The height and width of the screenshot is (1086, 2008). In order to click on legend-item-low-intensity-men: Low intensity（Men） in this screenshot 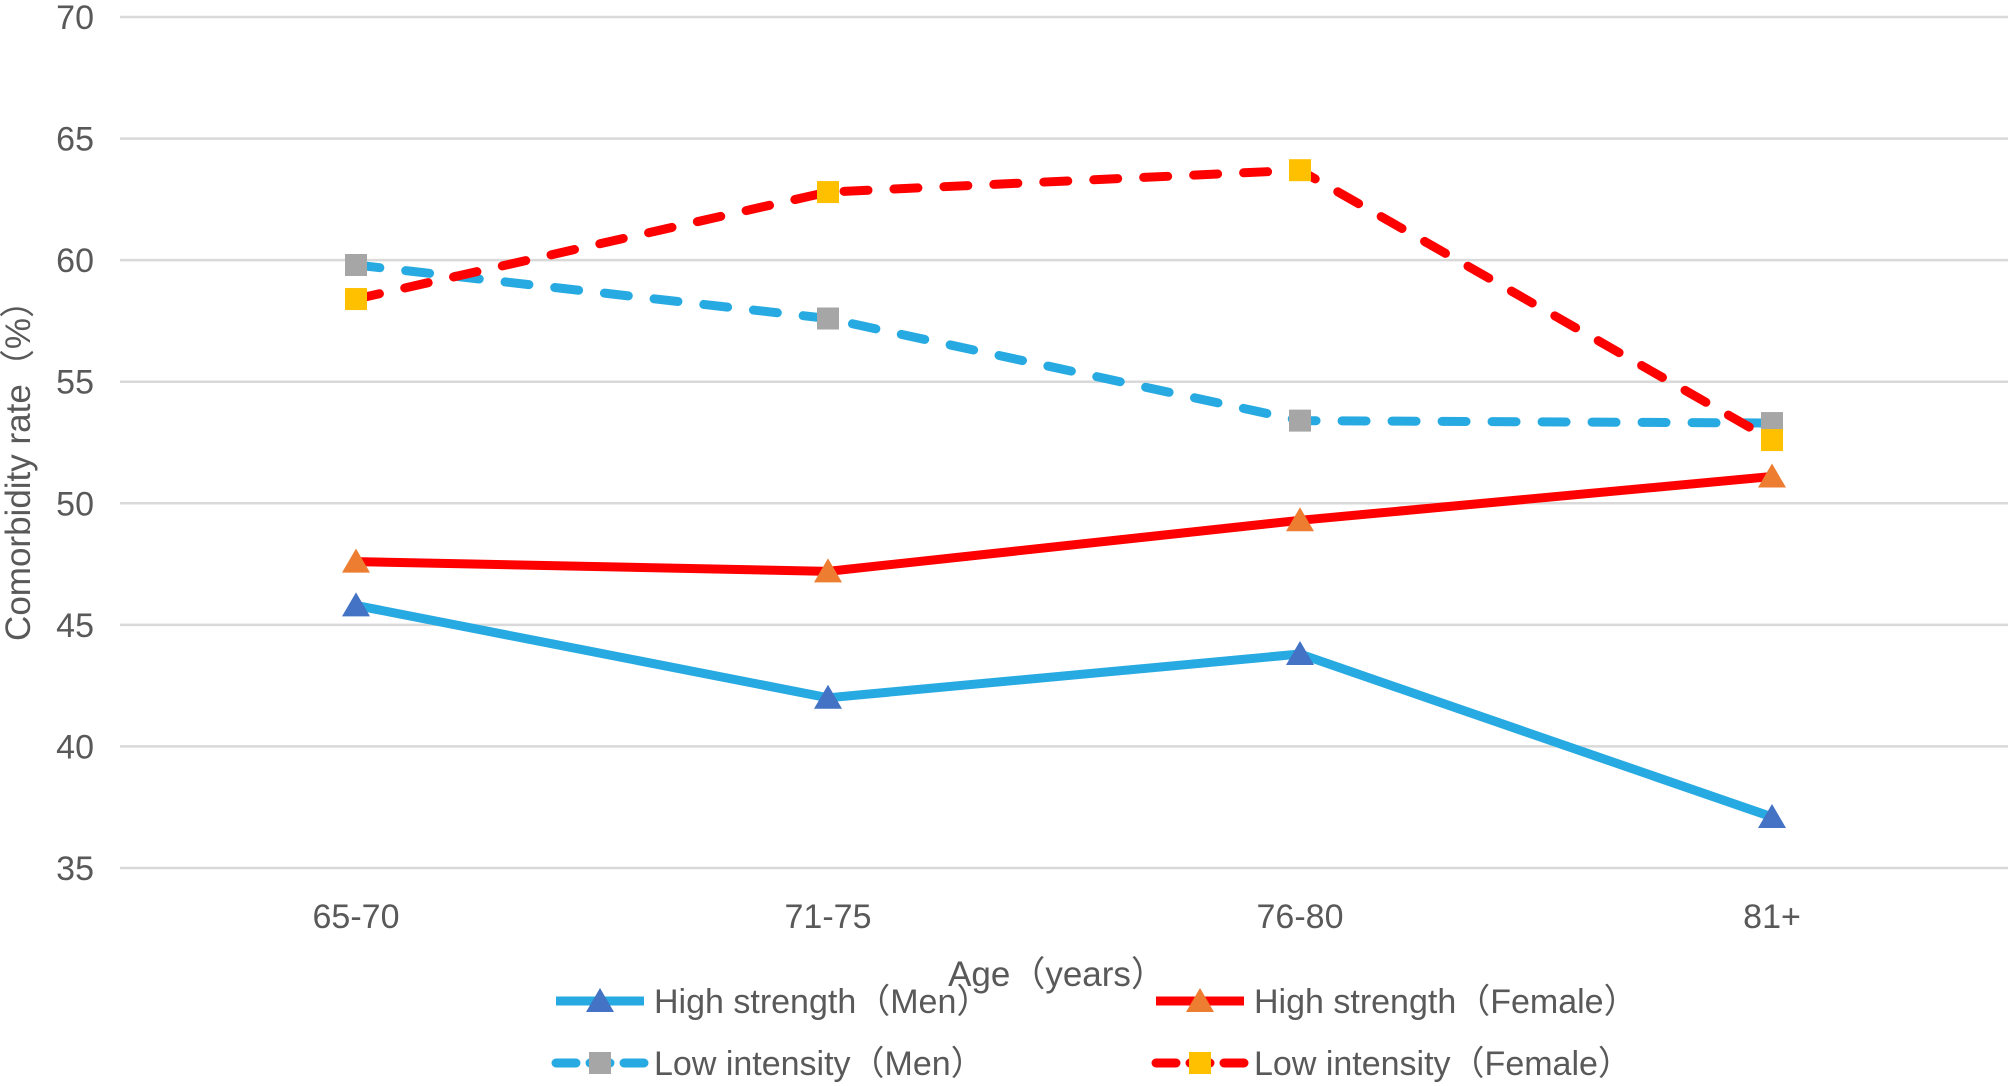, I will do `click(768, 1064)`.